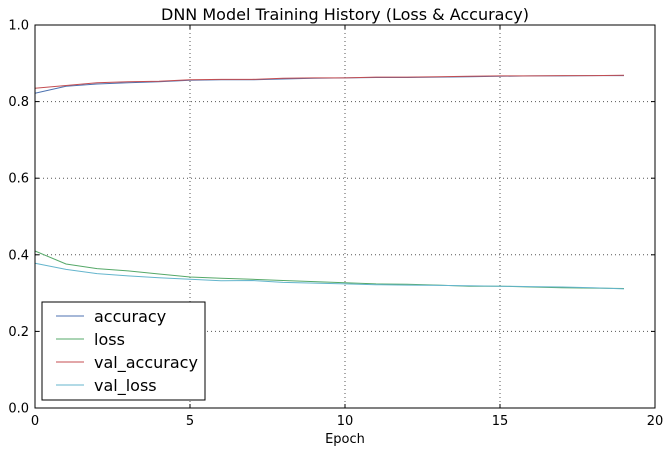 This screenshot has width=670, height=453. Describe the element at coordinates (125, 386) in the screenshot. I see `legend-label: val_loss` at that location.